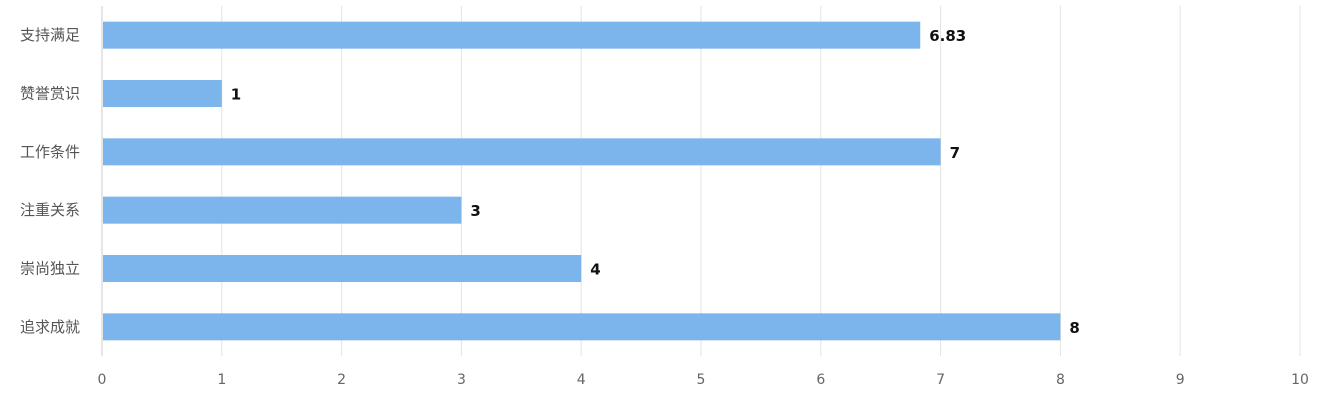 This screenshot has height=400, width=1319. What do you see at coordinates (475, 211) in the screenshot?
I see `value-label: 3` at bounding box center [475, 211].